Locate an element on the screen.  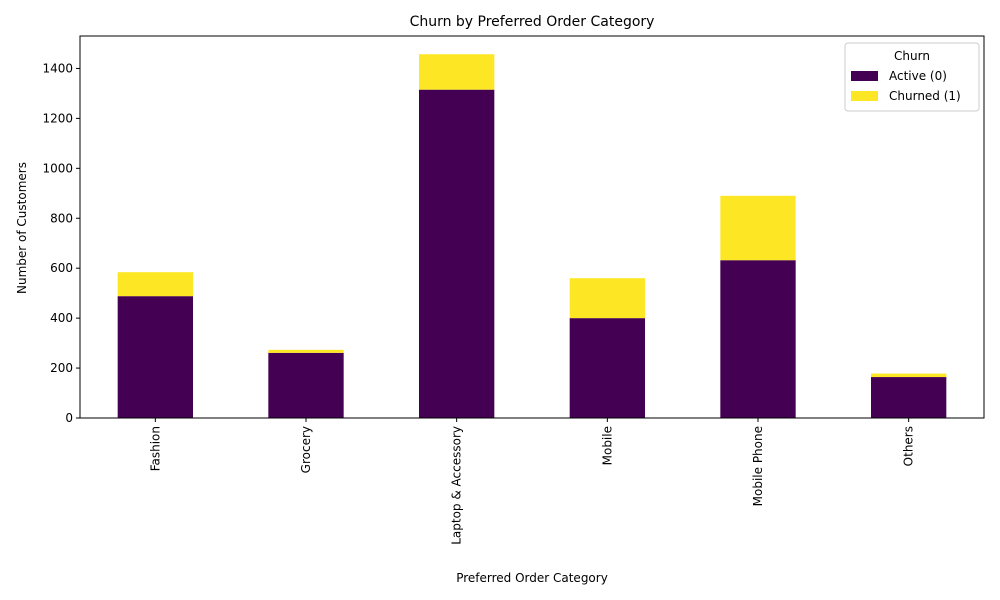
y-tick-label: 1200 is located at coordinates (57, 118).